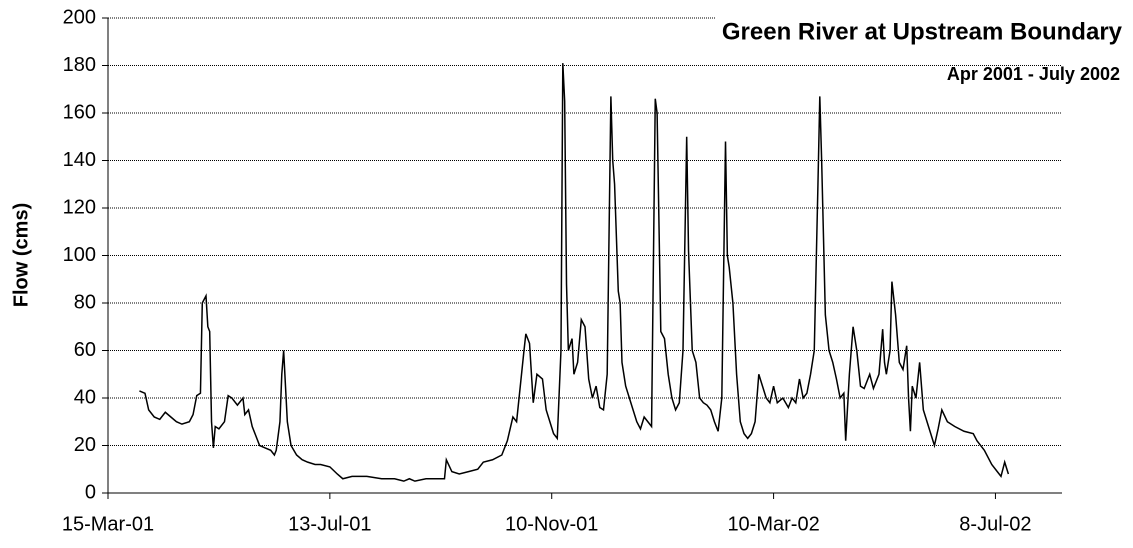  Describe the element at coordinates (79, 207) in the screenshot. I see `y-tick-label: 120` at that location.